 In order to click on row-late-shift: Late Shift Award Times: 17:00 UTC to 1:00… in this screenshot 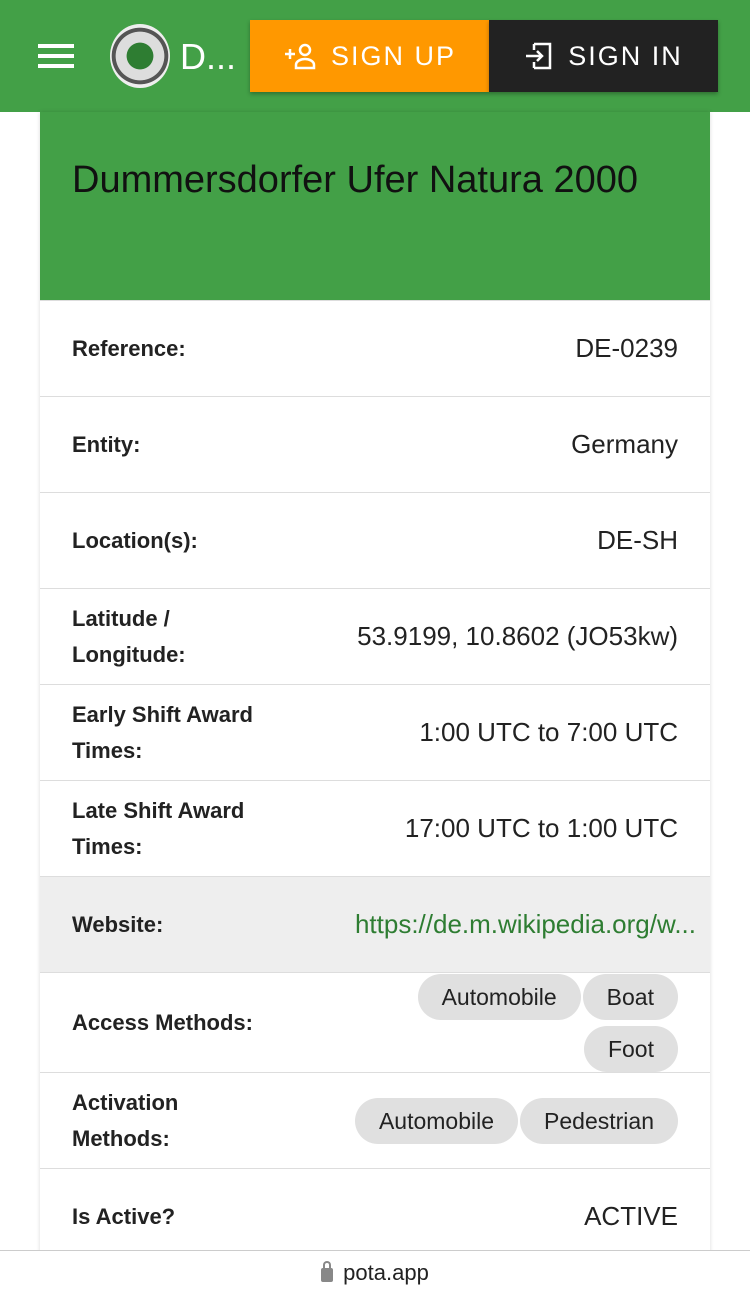, I will do `click(375, 828)`.